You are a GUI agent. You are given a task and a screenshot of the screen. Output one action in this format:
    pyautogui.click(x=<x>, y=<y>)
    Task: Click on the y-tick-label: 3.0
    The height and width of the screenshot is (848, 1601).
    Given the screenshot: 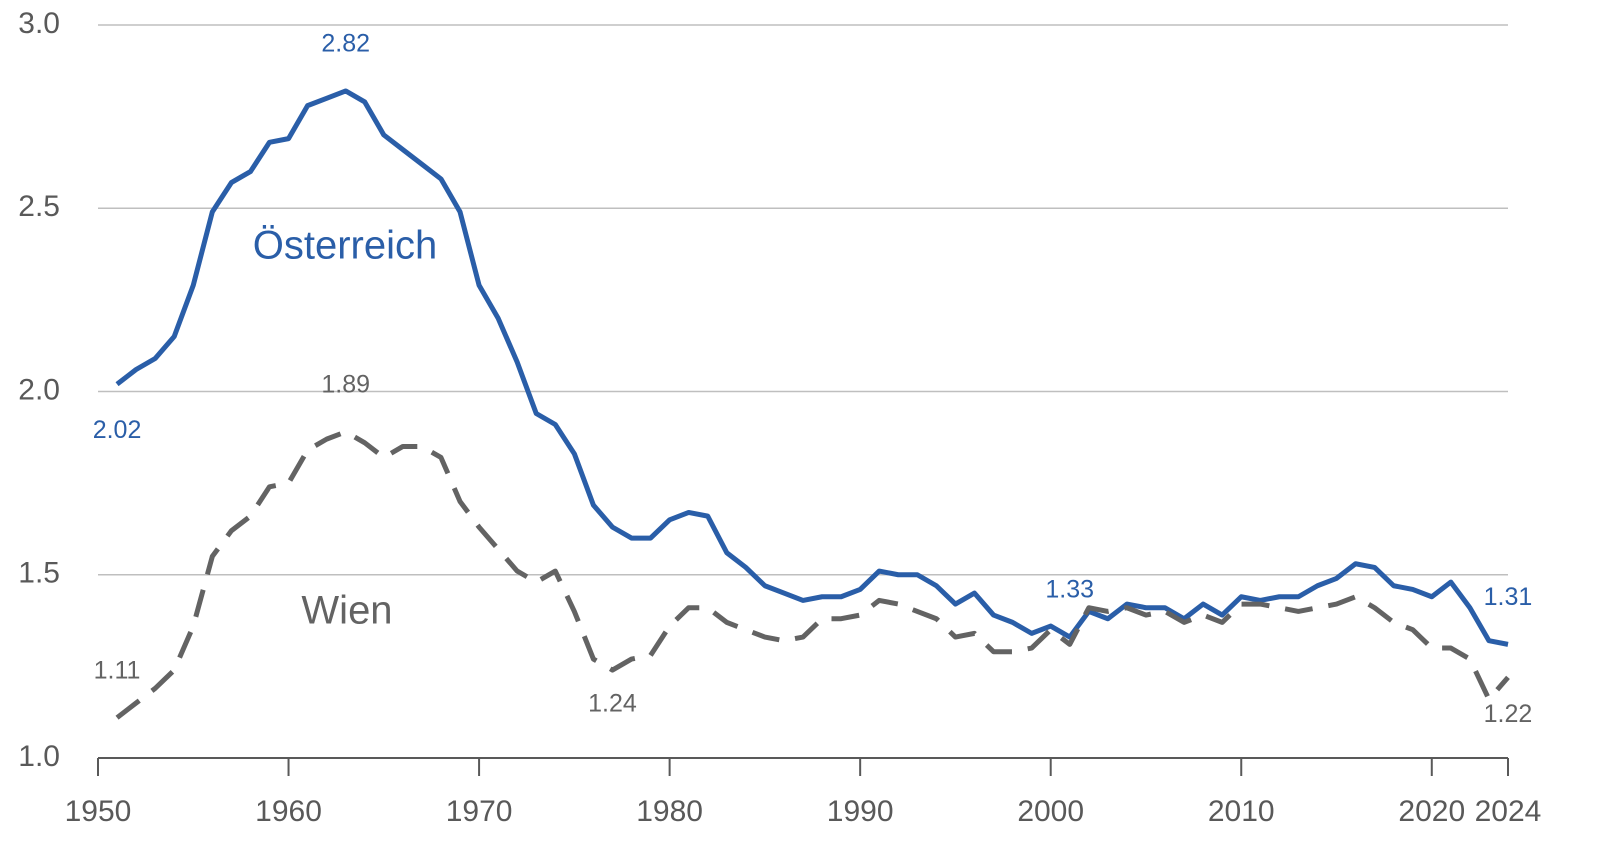 What is the action you would take?
    pyautogui.click(x=39, y=23)
    